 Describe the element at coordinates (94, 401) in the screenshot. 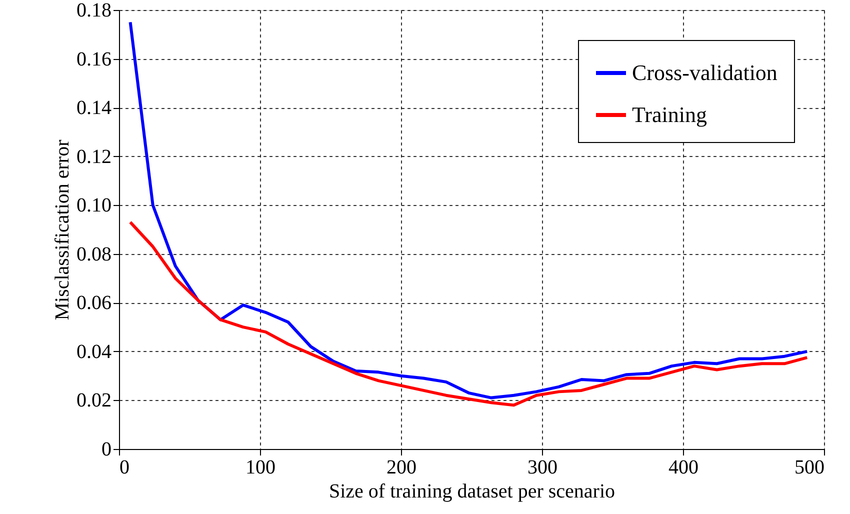

I see `y-tick-label: 0.02` at that location.